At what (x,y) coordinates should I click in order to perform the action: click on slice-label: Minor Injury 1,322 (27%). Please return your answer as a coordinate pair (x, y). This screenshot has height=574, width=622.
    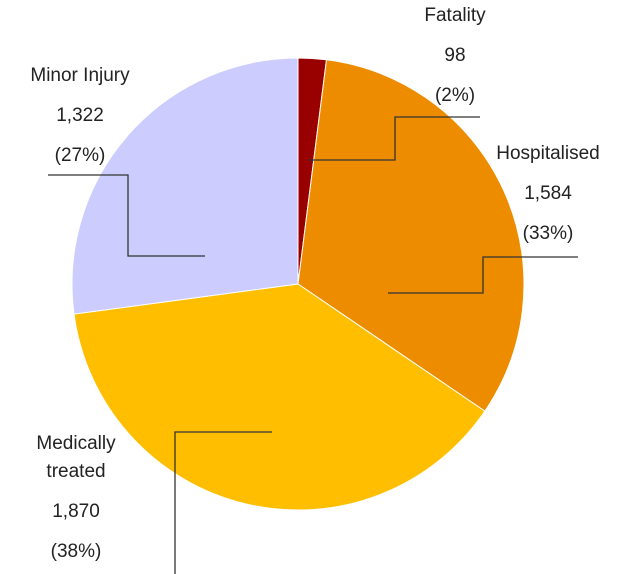
    Looking at the image, I should click on (80, 119).